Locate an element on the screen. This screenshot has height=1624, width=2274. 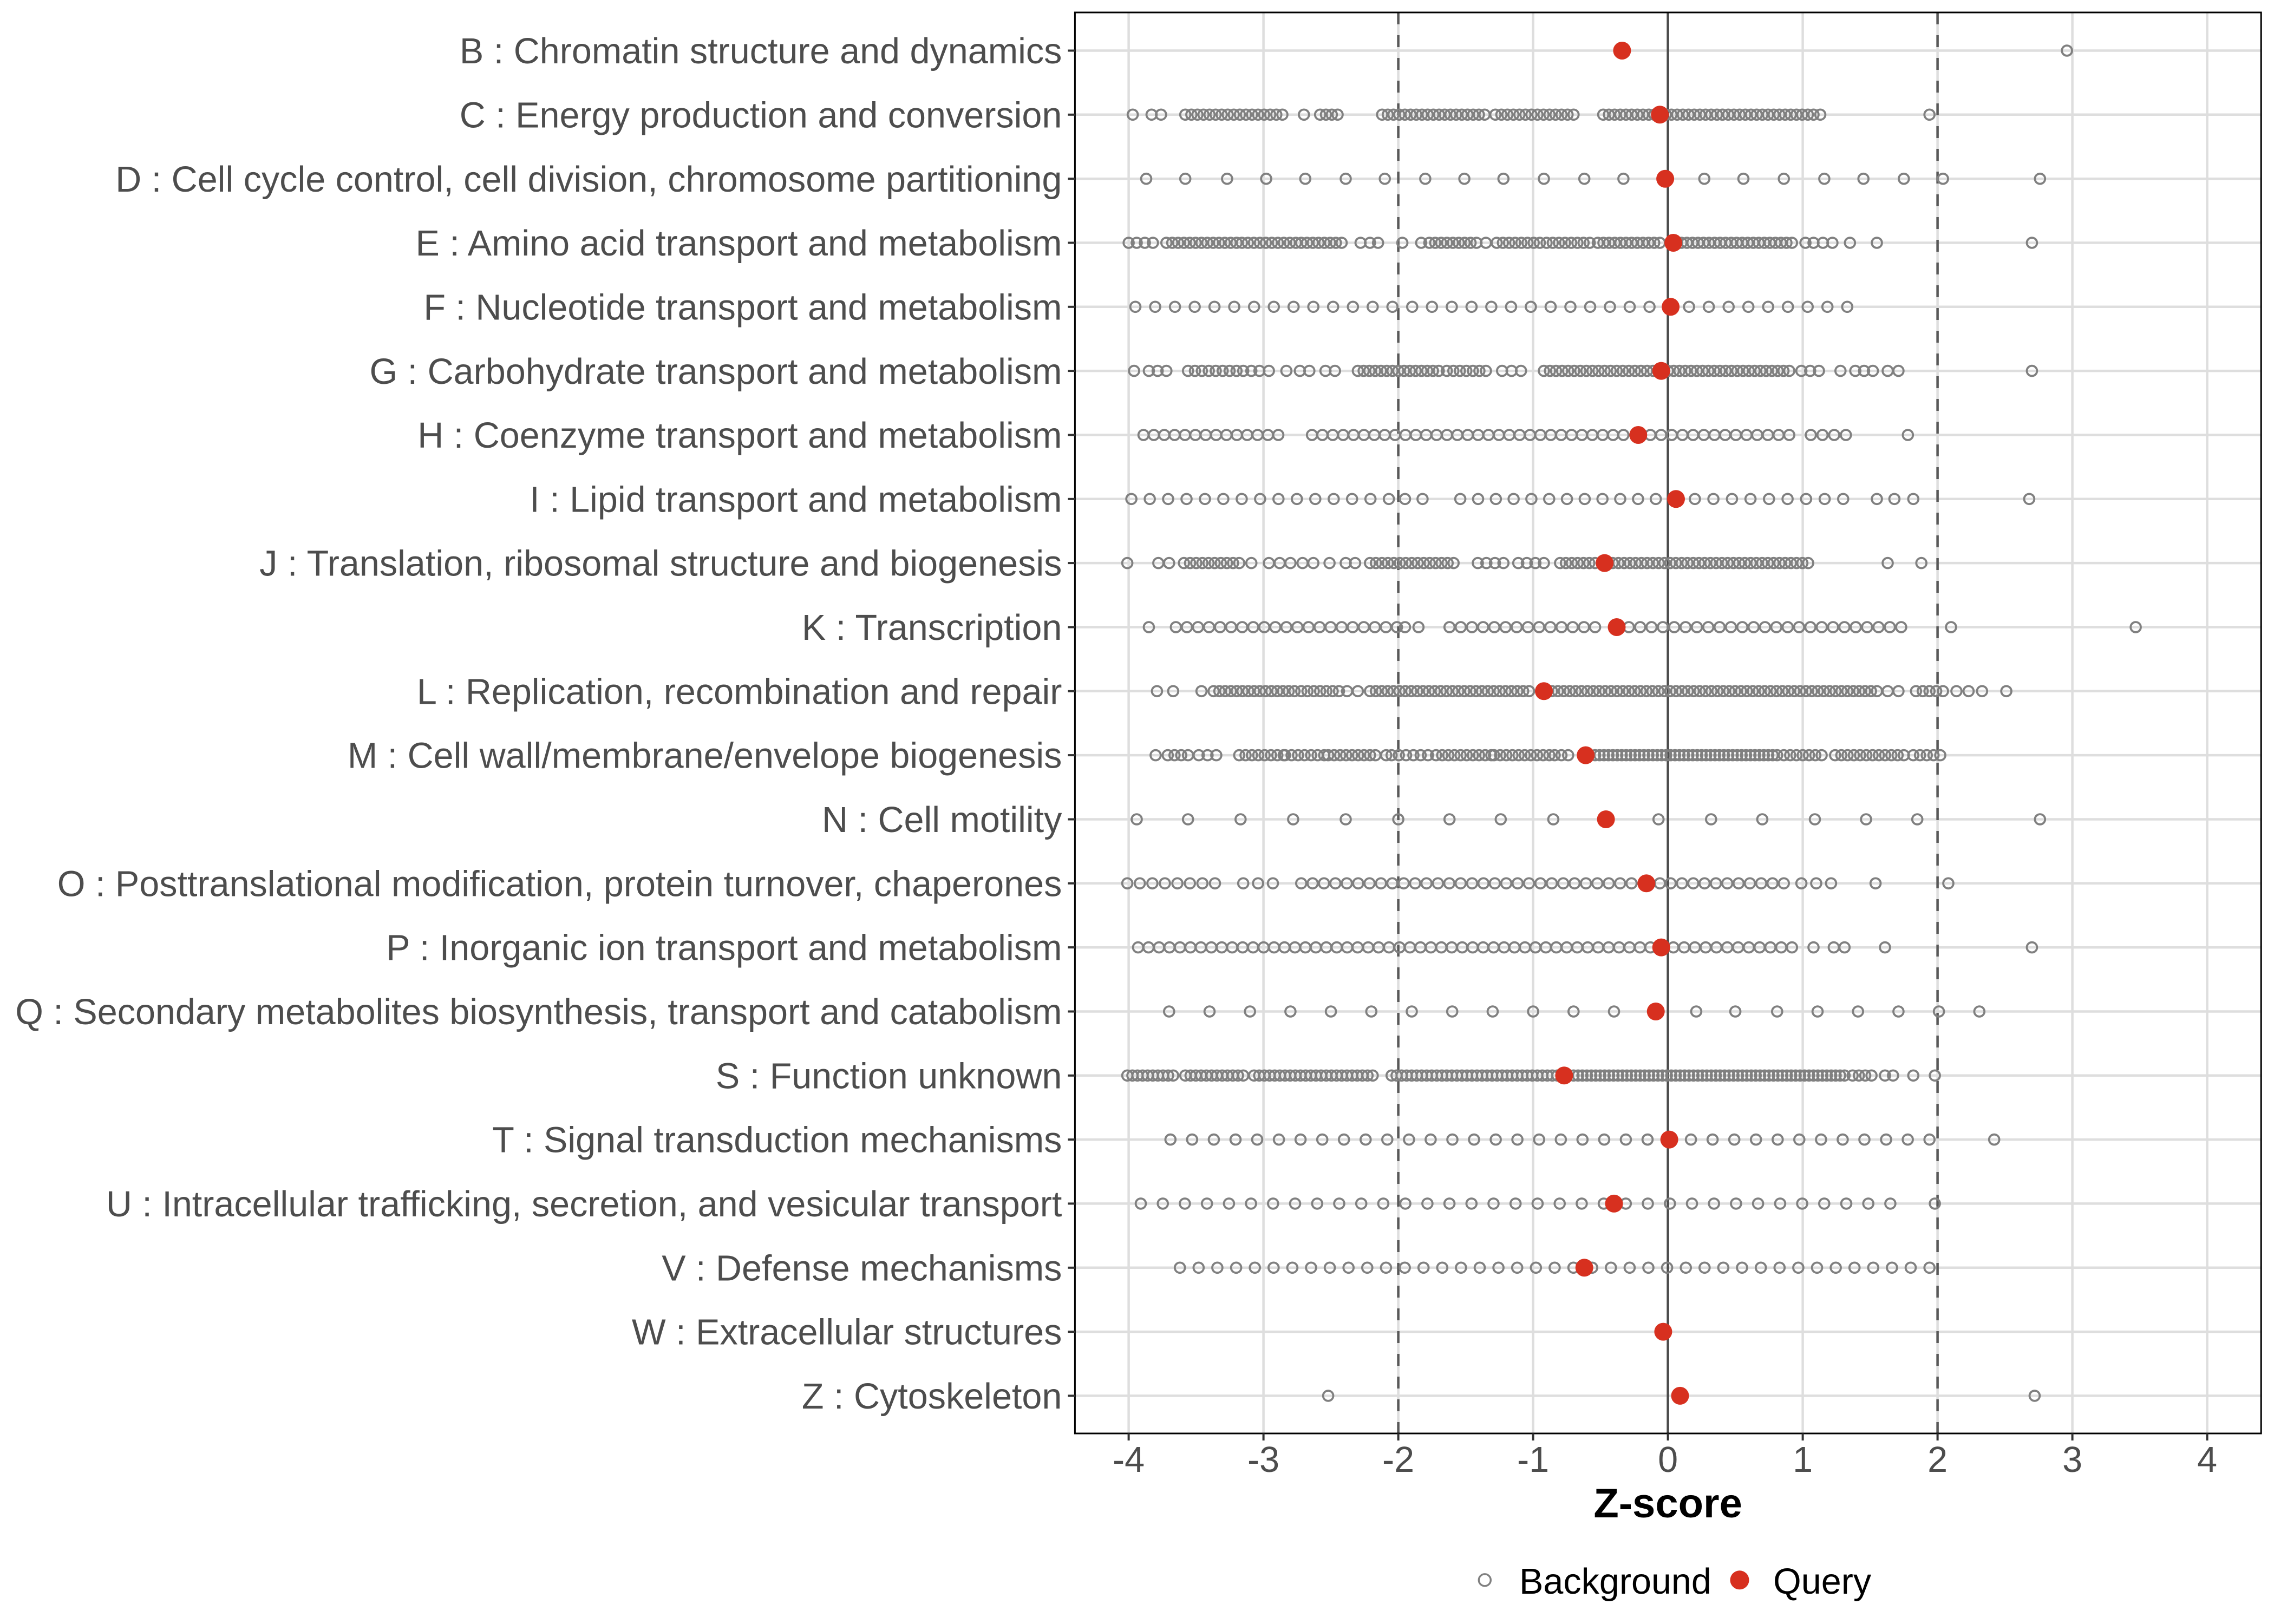
svg-text: -4 is located at coordinates (1129, 1460).